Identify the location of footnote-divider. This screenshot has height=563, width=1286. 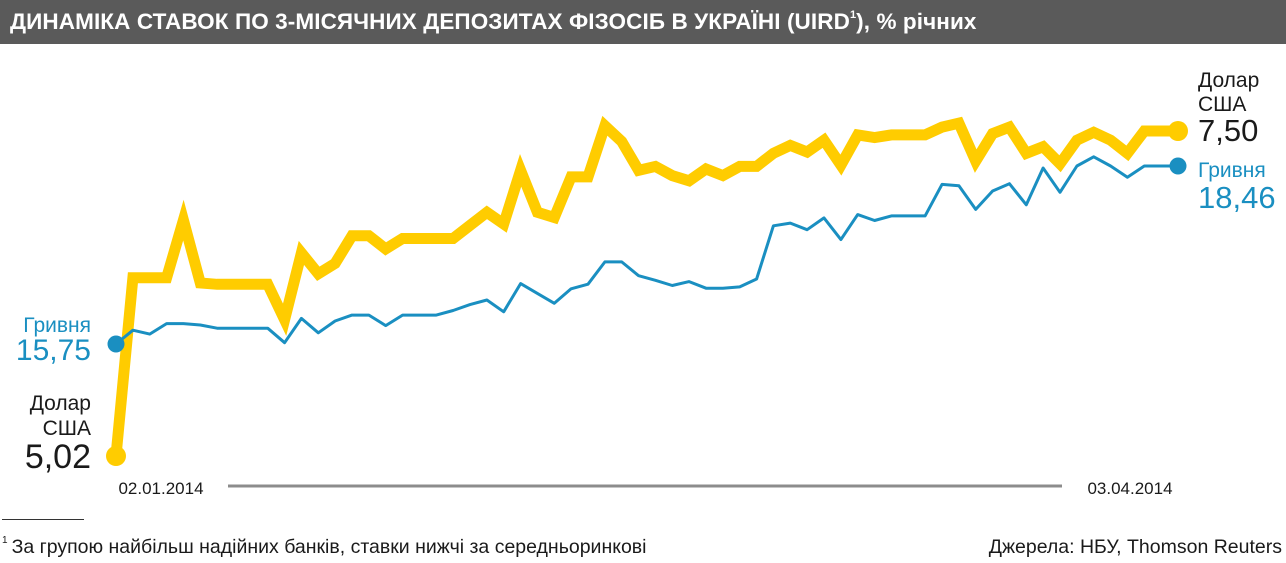
(43, 519).